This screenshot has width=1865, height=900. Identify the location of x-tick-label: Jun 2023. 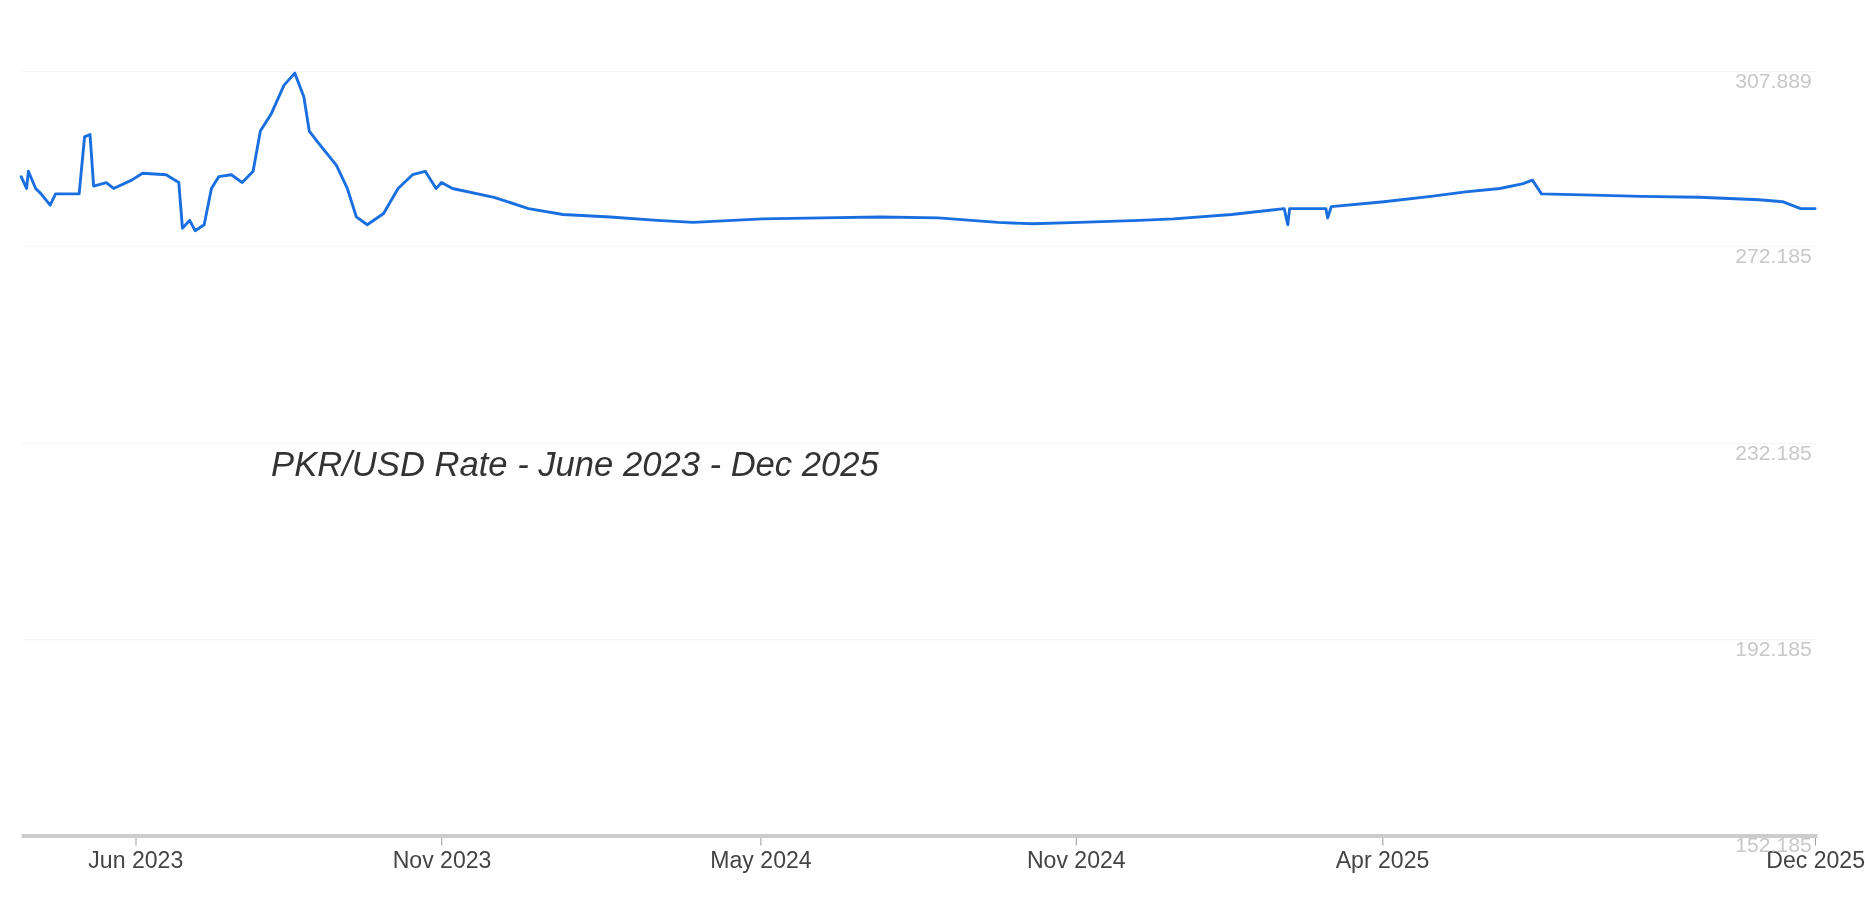
(136, 859).